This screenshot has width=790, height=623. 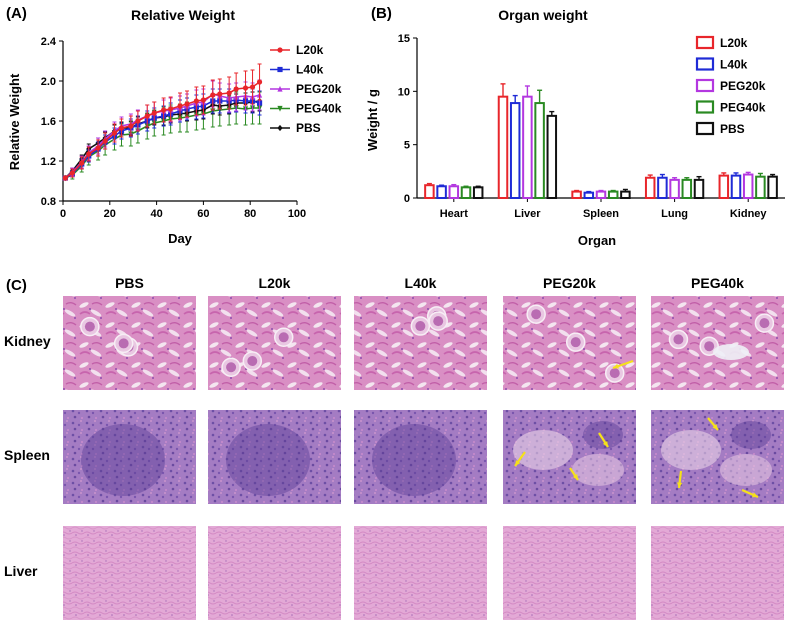 I want to click on y-tick-label: 0.8, so click(x=48, y=202).